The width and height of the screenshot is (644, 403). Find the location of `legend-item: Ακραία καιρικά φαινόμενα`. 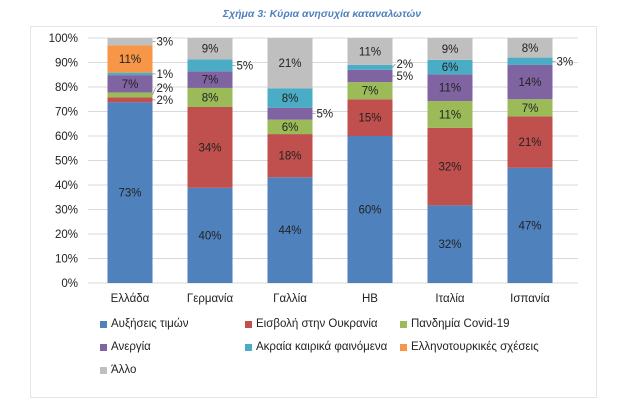

legend-item: Ακραία καιρικά φαινόμενα is located at coordinates (316, 347).